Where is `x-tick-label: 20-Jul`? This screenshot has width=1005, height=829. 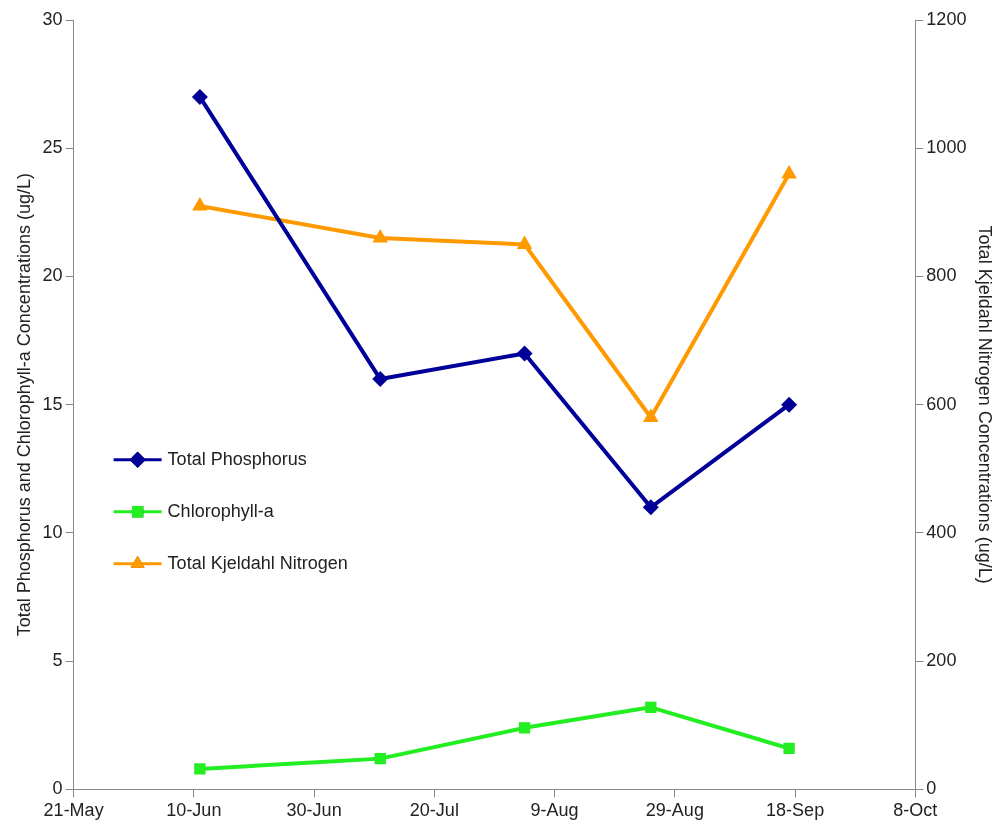 x-tick-label: 20-Jul is located at coordinates (434, 810).